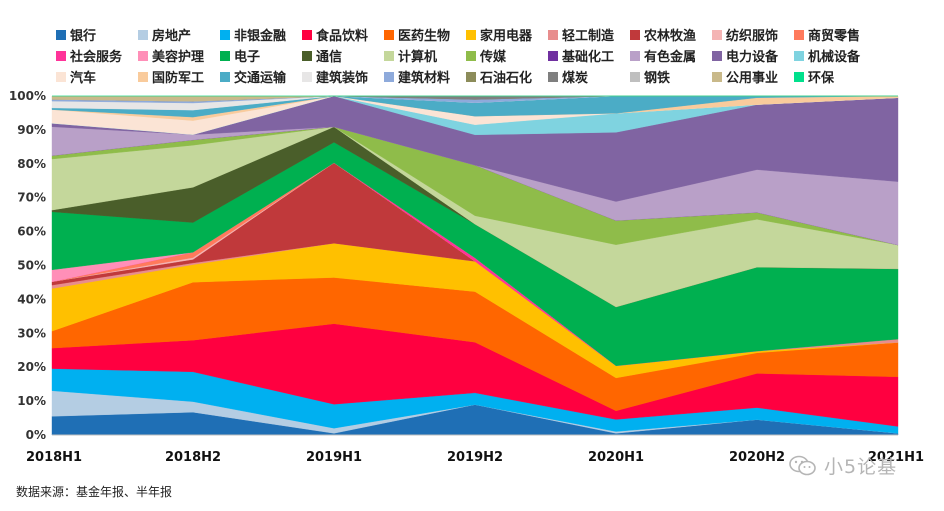  What do you see at coordinates (54, 457) in the screenshot?
I see `x-tick-label: 2018H1` at bounding box center [54, 457].